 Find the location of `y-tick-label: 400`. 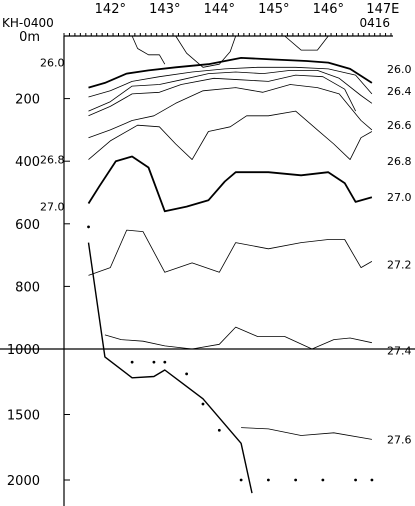

y-tick-label: 400 is located at coordinates (27, 162).